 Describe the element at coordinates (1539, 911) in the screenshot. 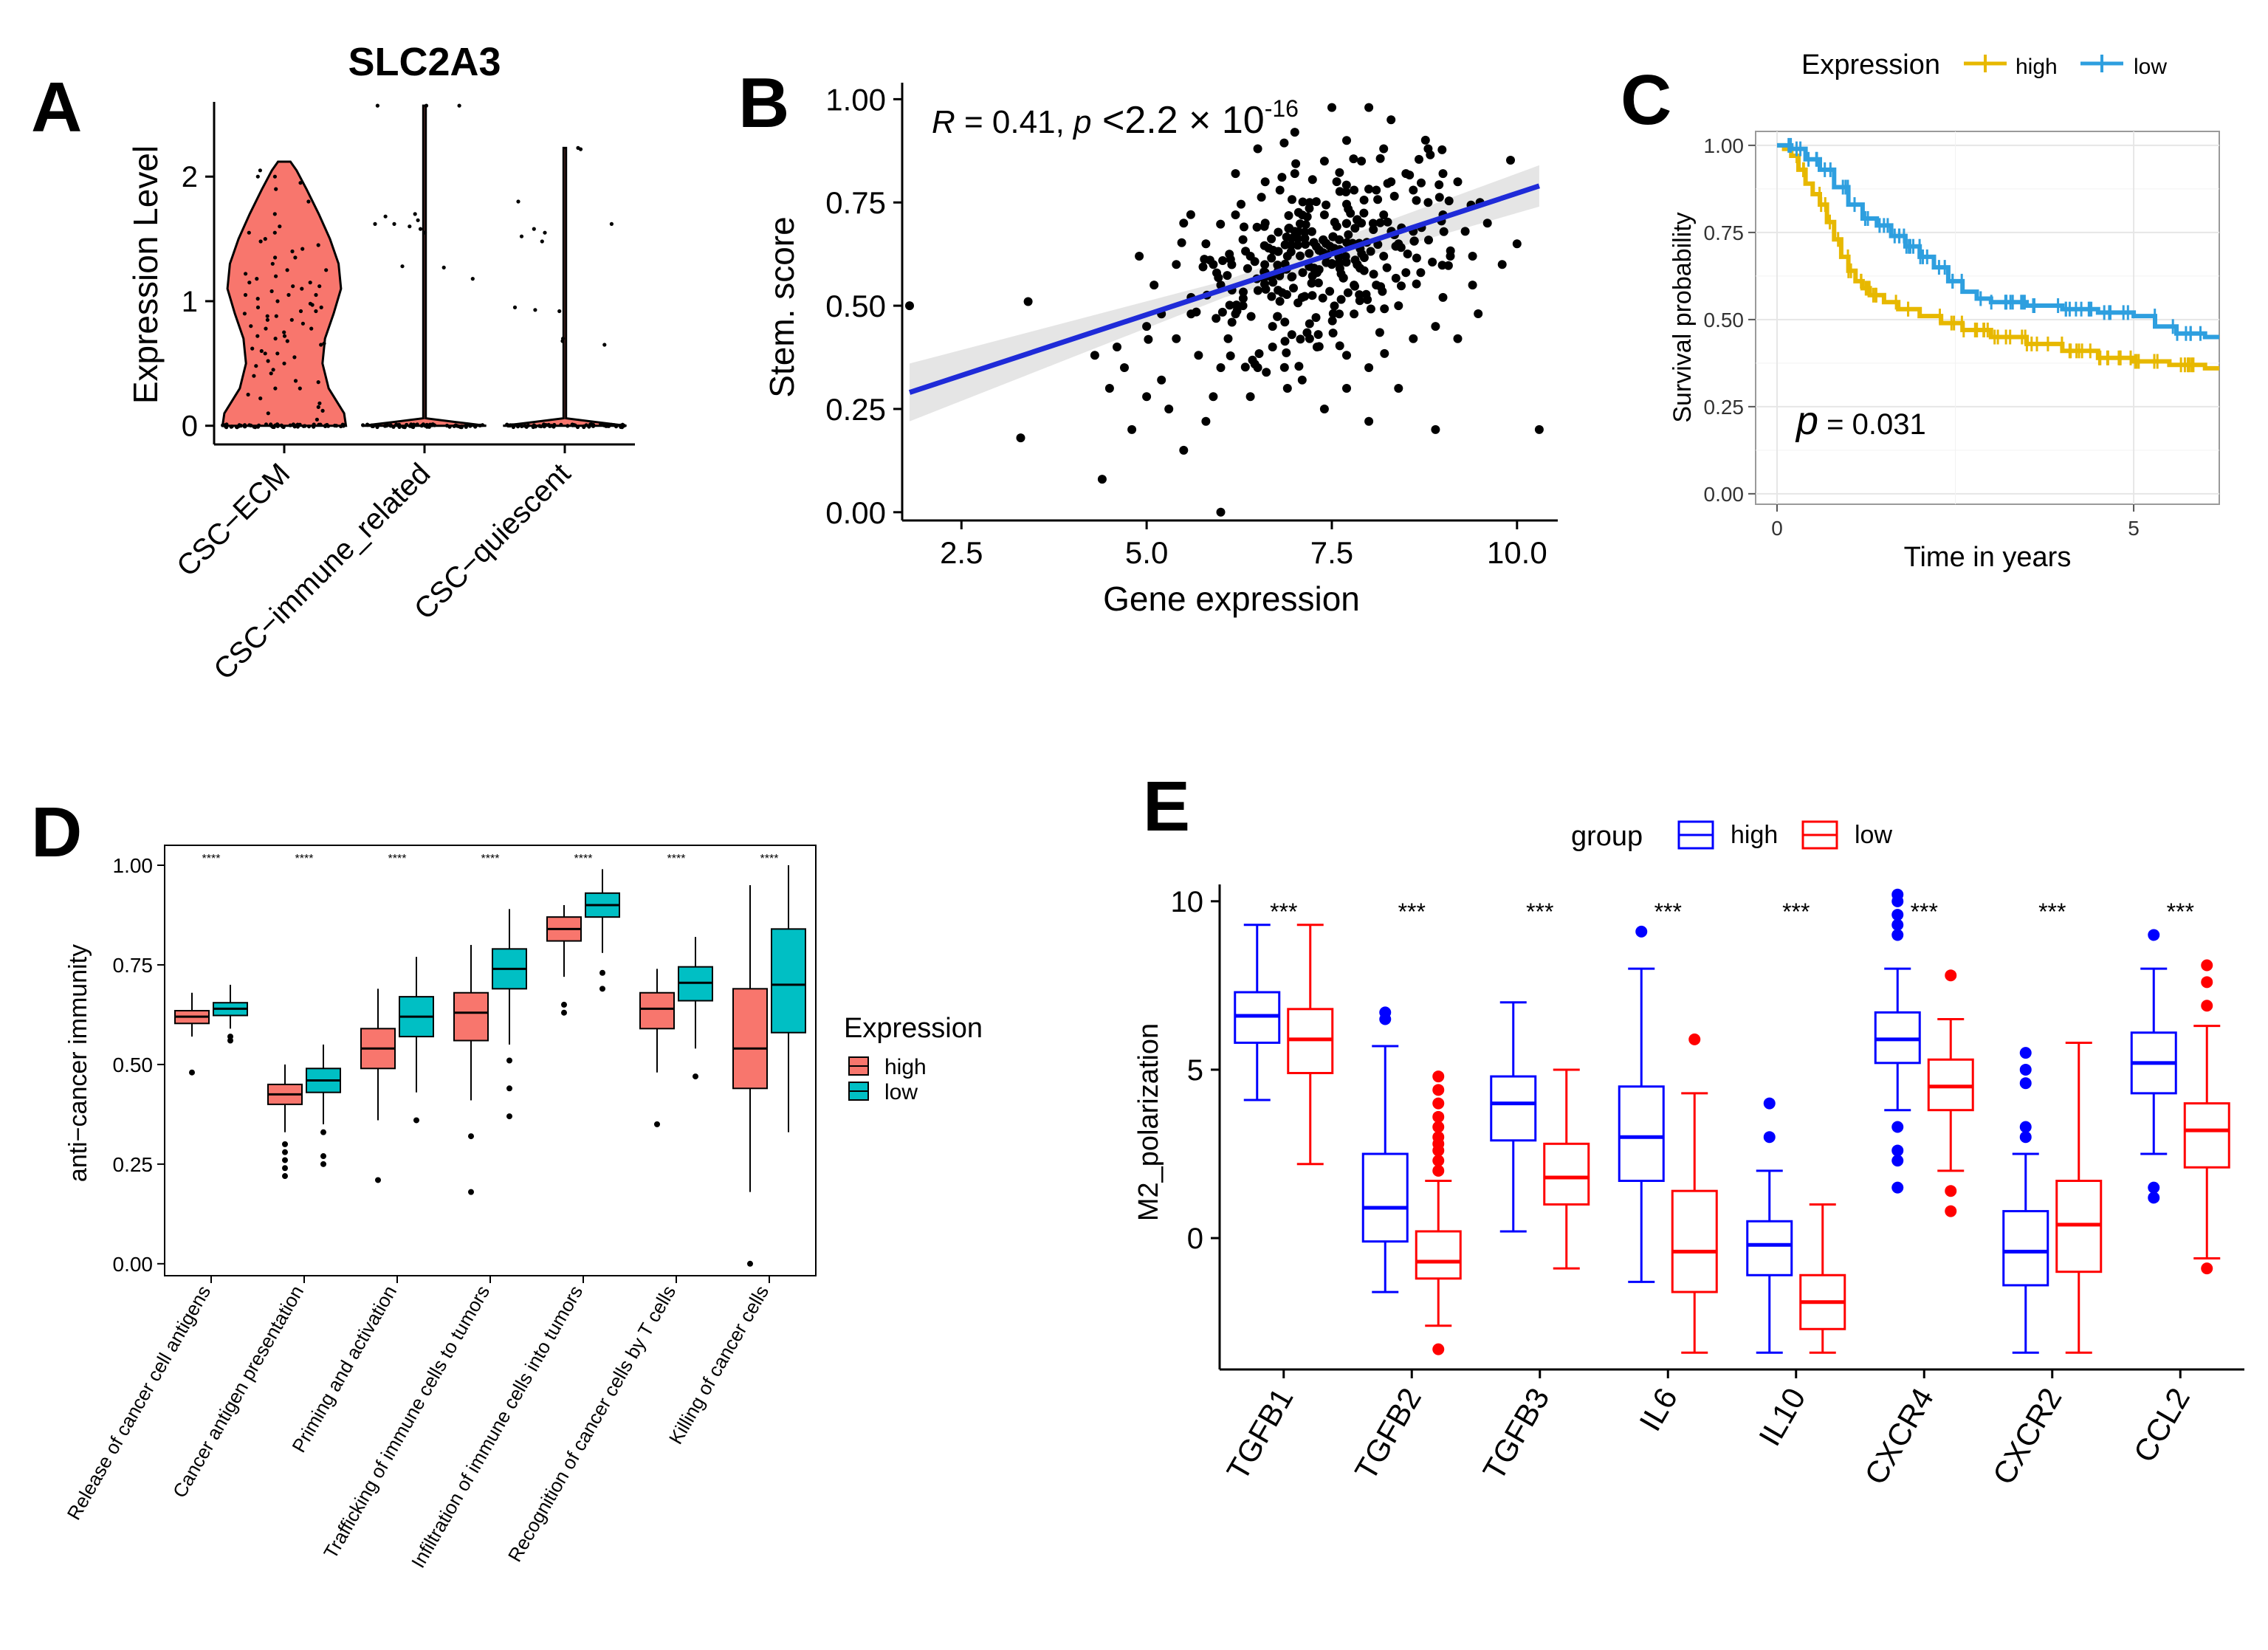

I see `panel-e-significance-2: ***` at that location.